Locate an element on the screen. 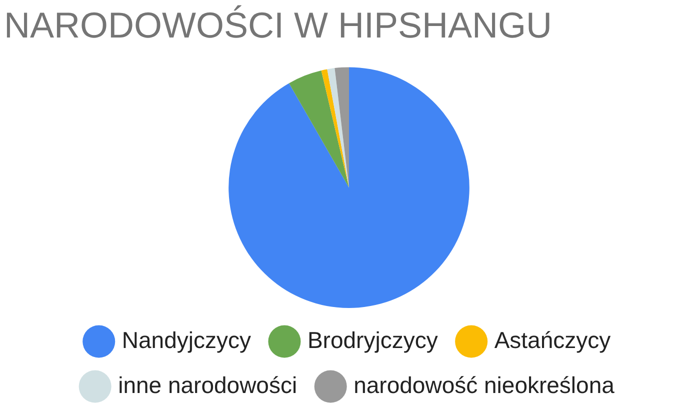  chart-title: NARODOWOŚCI W HIPSHANGU is located at coordinates (278, 25).